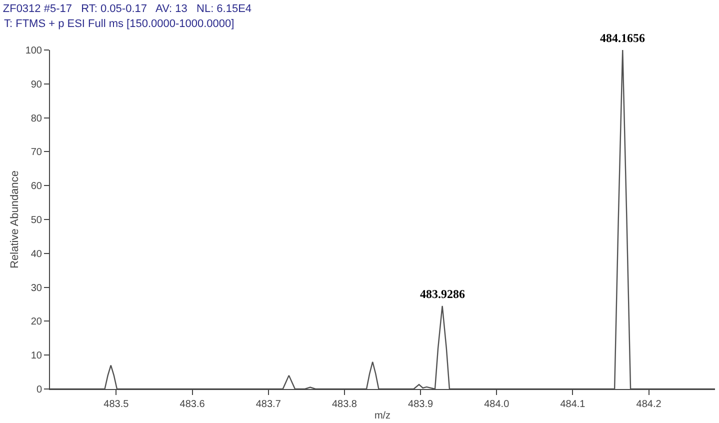  I want to click on x-tick-label: 483.5, so click(117, 404).